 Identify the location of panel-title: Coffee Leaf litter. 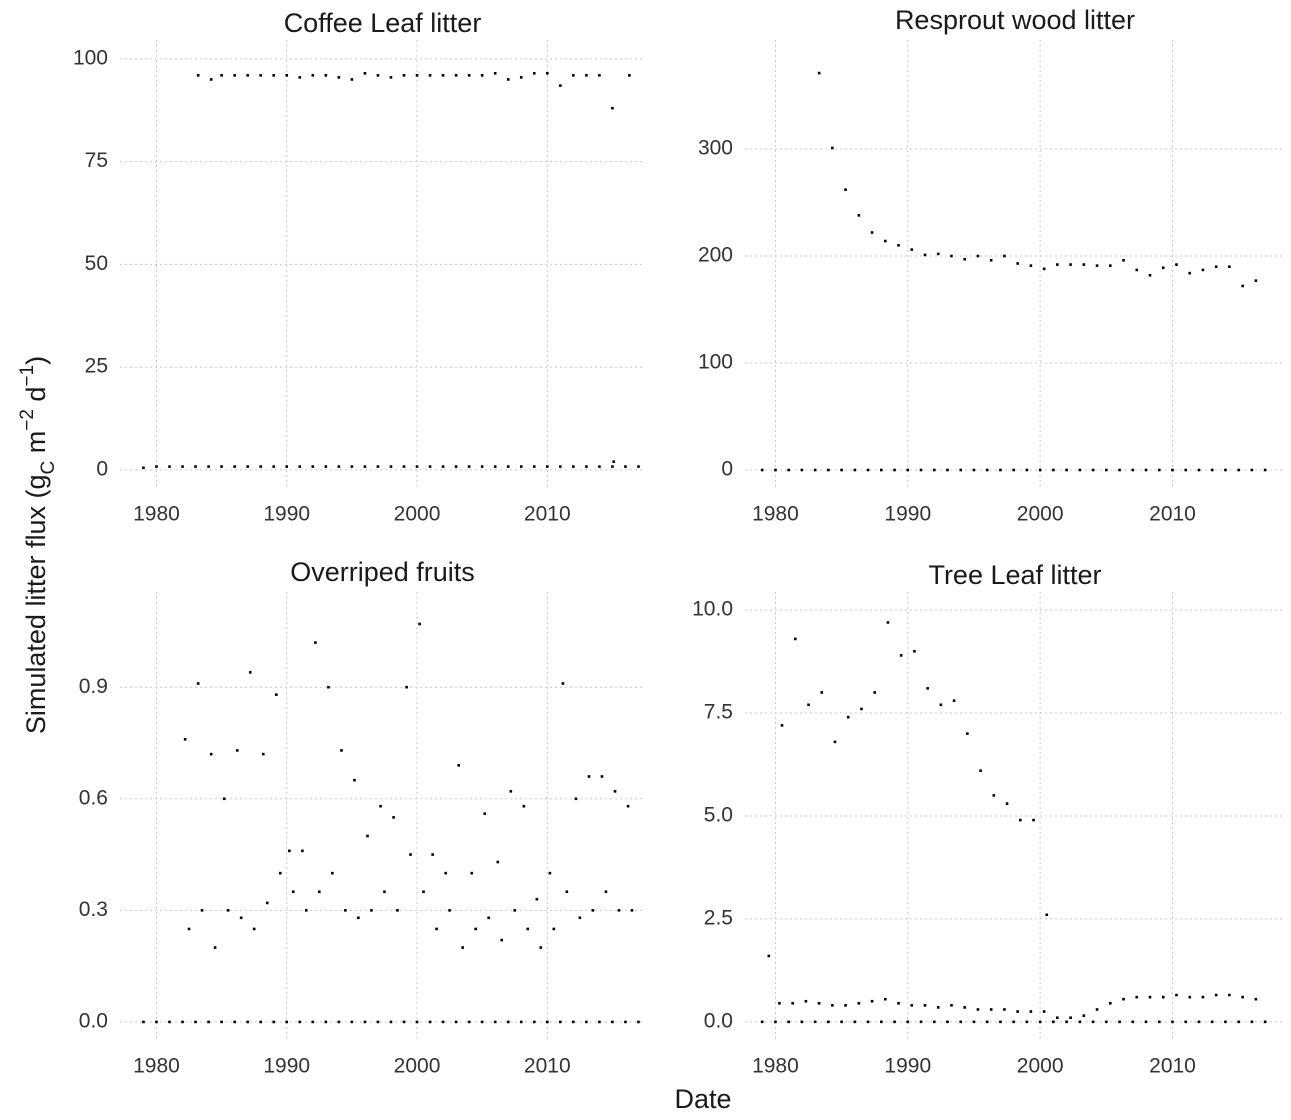
(383, 23).